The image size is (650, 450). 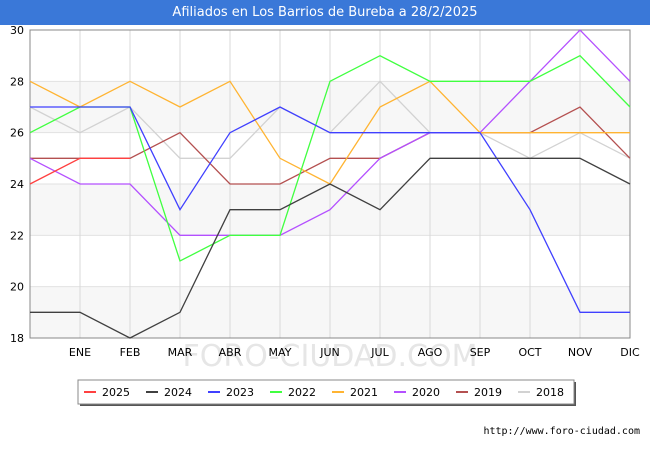 What do you see at coordinates (550, 392) in the screenshot?
I see `legend-label-2018: 2018` at bounding box center [550, 392].